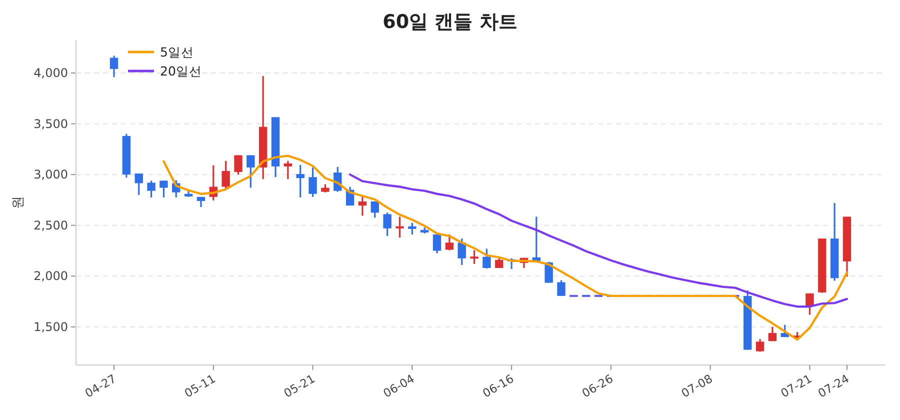  I want to click on legend-item: 20일선, so click(165, 71).